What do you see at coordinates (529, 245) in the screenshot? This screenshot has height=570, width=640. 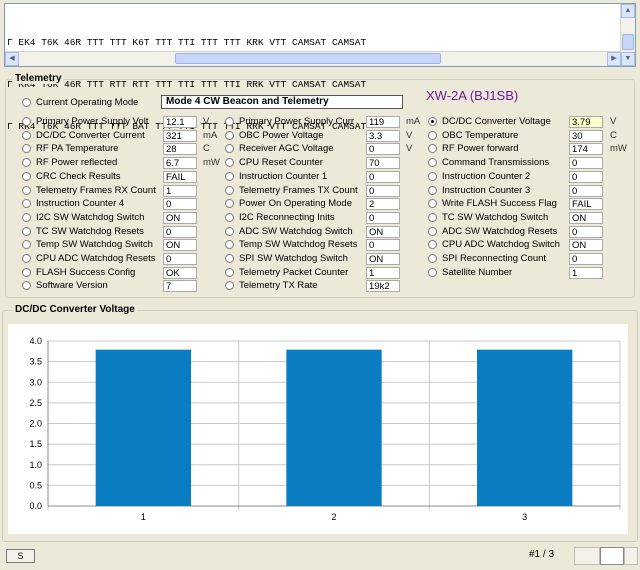 I see `telemetry-row: CPU ADC Watchdog Switch ON` at bounding box center [529, 245].